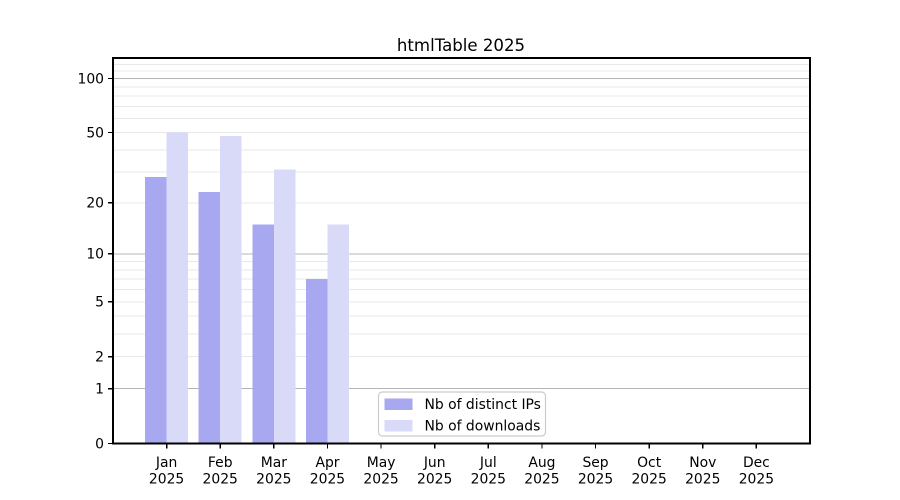  What do you see at coordinates (483, 405) in the screenshot?
I see `legend-label-ips: Nb of distinct IPs` at bounding box center [483, 405].